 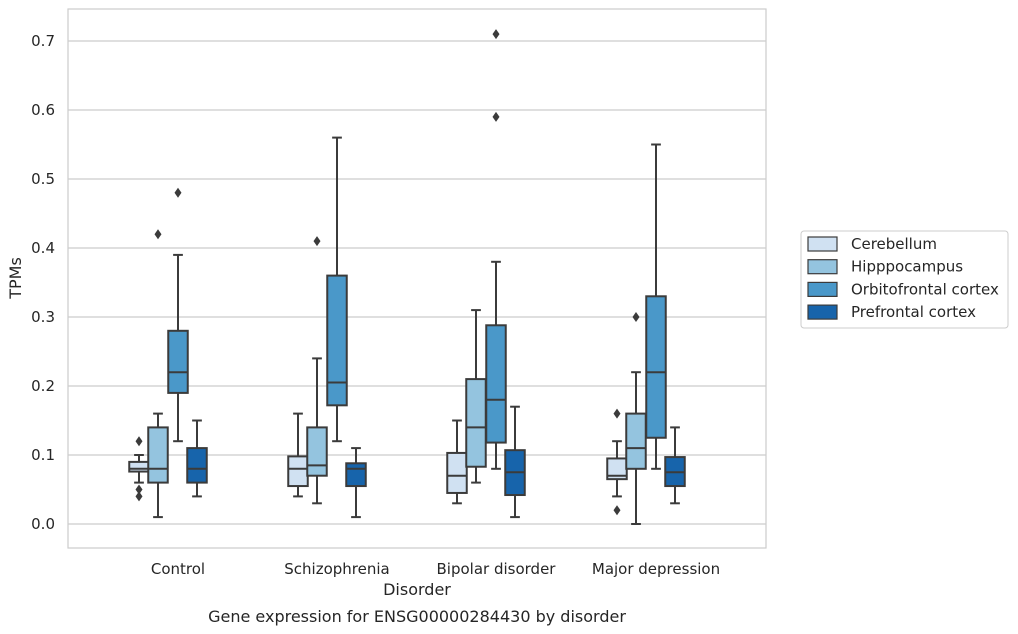 I want to click on legend-label: Orbitofrontal cortex, so click(x=925, y=289).